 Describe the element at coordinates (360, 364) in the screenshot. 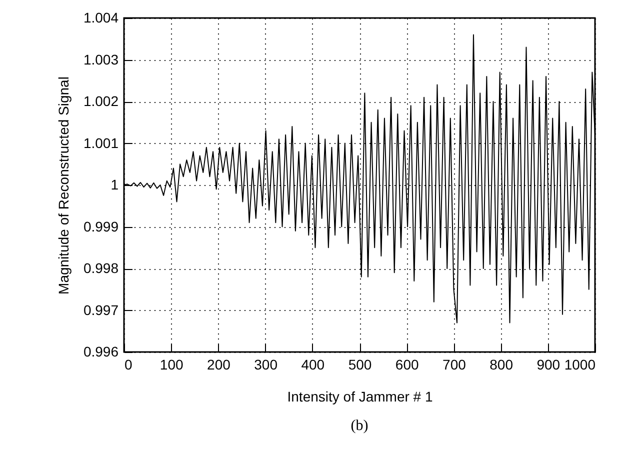

I see `x-tick-label: 500` at that location.